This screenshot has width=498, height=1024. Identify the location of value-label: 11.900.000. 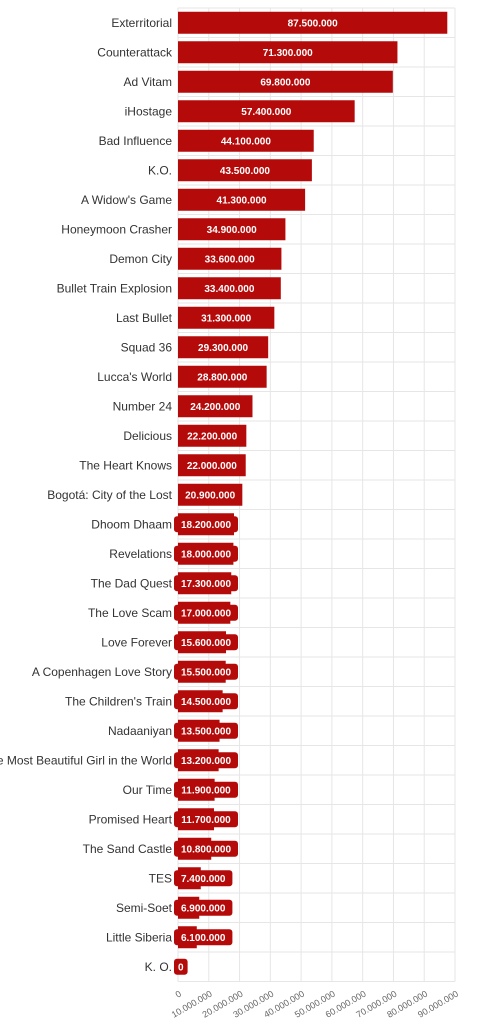
(206, 790).